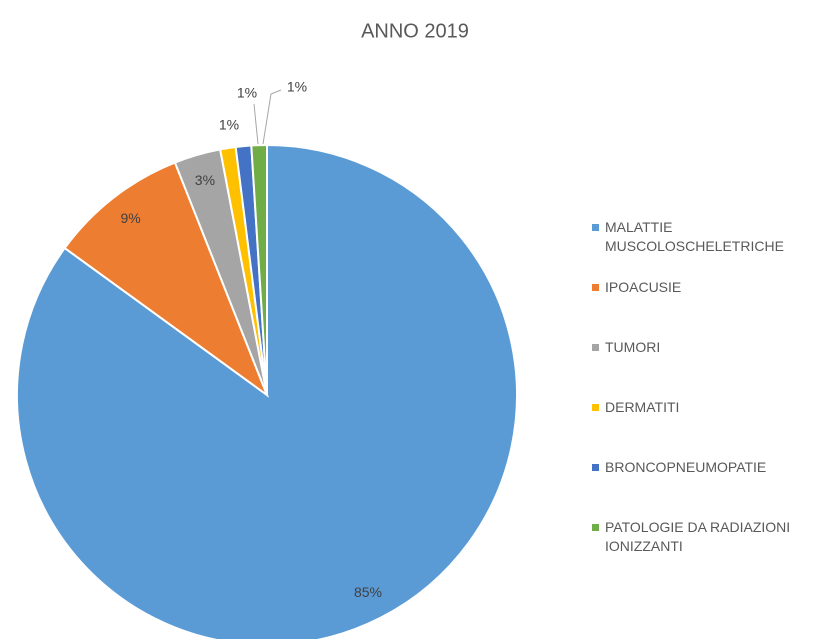  Describe the element at coordinates (131, 218) in the screenshot. I see `data-label: 9%` at that location.